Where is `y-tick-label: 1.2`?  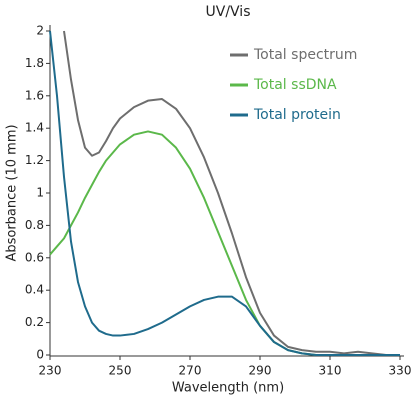 y-tick-label: 1.2 is located at coordinates (34, 160).